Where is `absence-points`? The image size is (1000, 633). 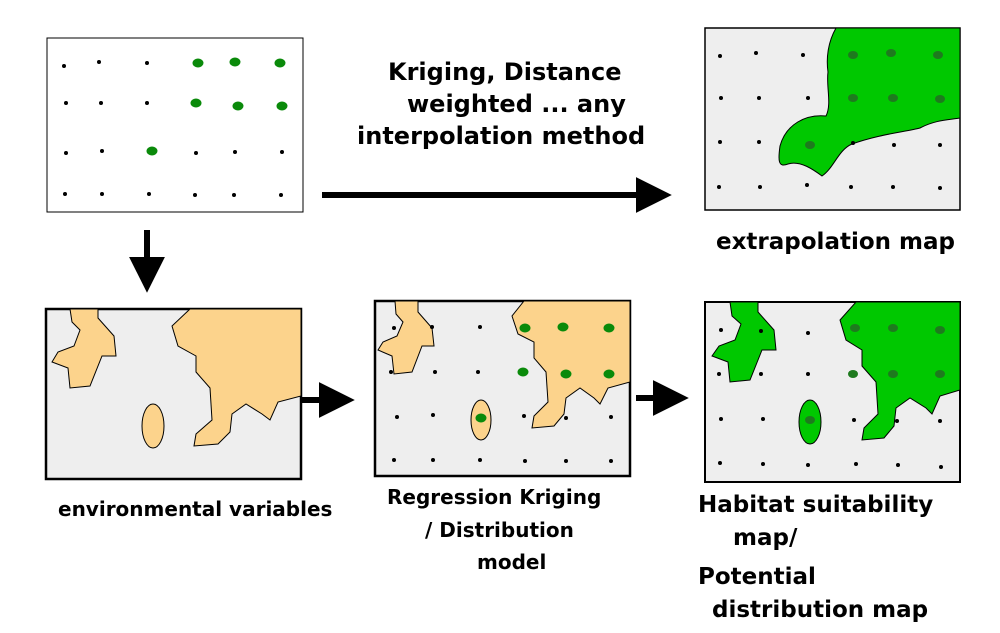
absence-points is located at coordinates (173, 128).